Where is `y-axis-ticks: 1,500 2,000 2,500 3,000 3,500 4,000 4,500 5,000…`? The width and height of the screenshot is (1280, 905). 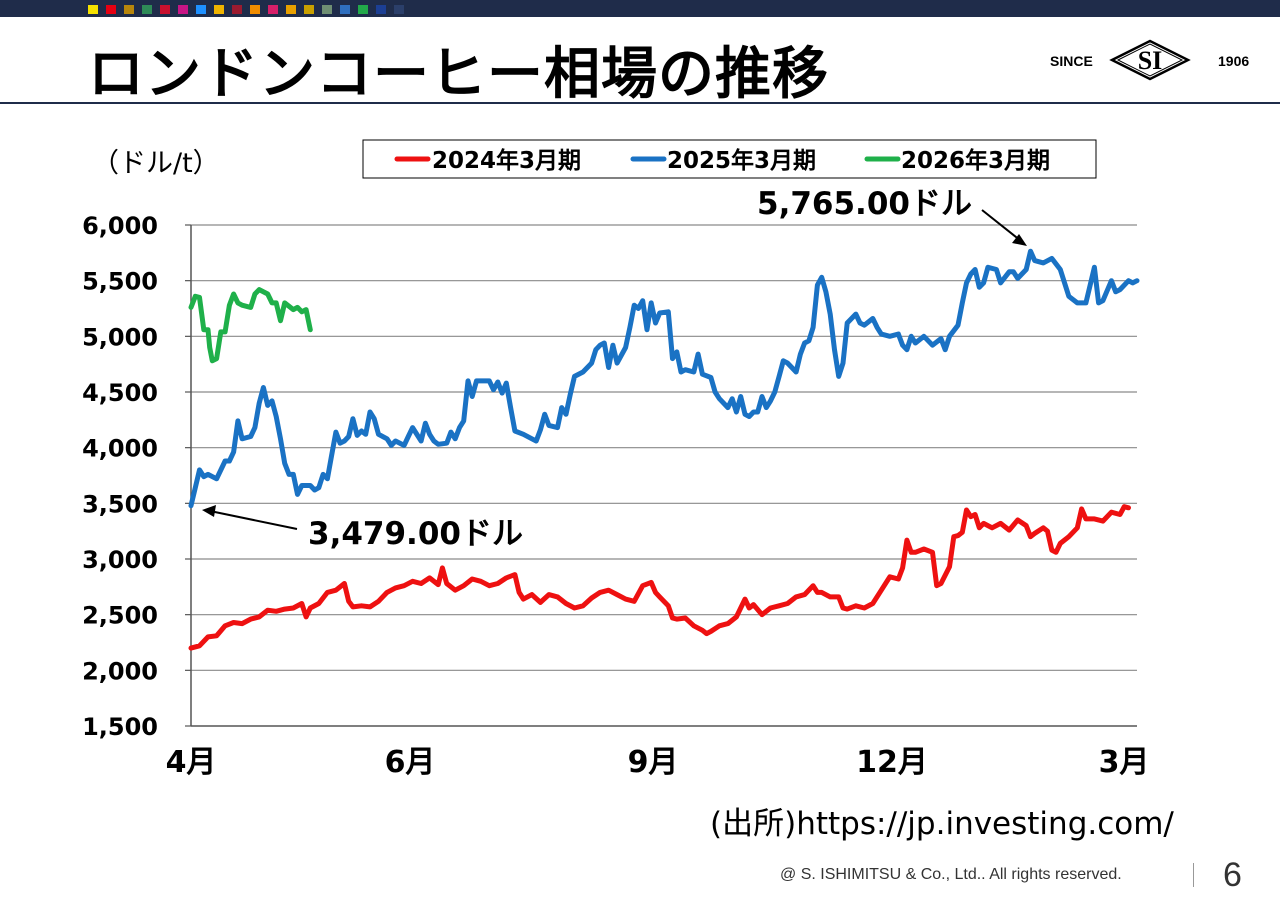
y-axis-ticks: 1,500 2,000 2,500 3,000 3,500 4,000 4,500 5,000… is located at coordinates (136, 476).